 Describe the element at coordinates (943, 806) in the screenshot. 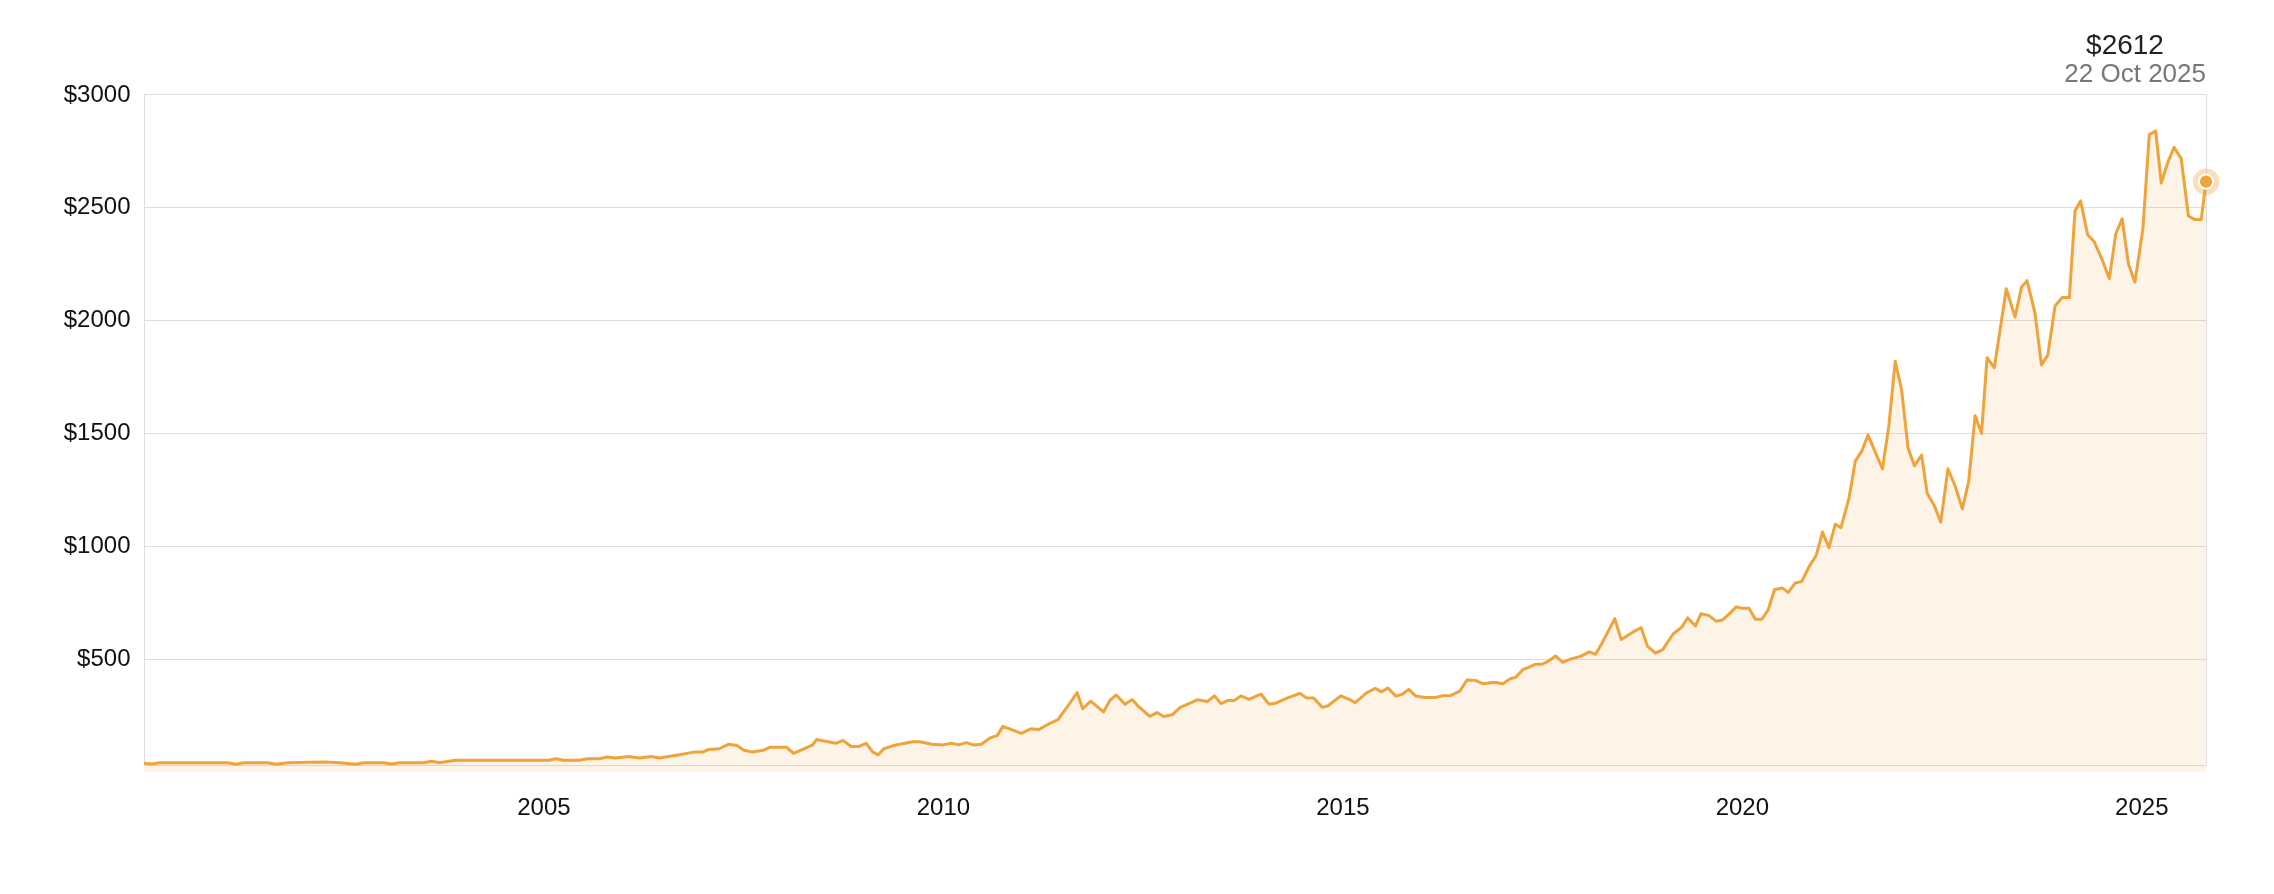

I see `x-tick-label: 2010` at that location.